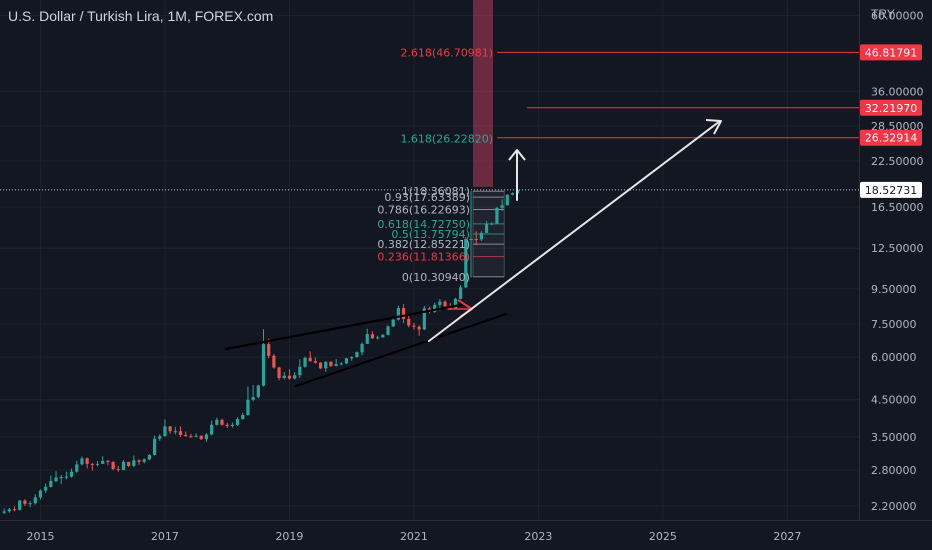  What do you see at coordinates (446, 138) in the screenshot?
I see `fib-extension-label: 1.618(26.22820)` at bounding box center [446, 138].